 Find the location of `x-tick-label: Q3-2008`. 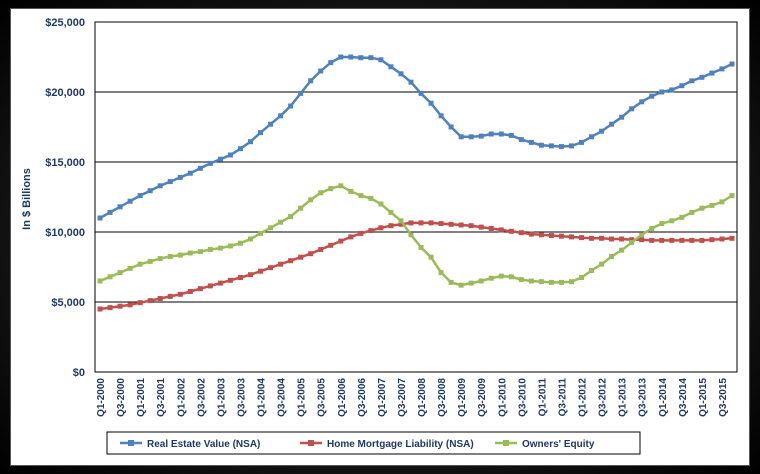

x-tick-label: Q3-2008 is located at coordinates (442, 397).